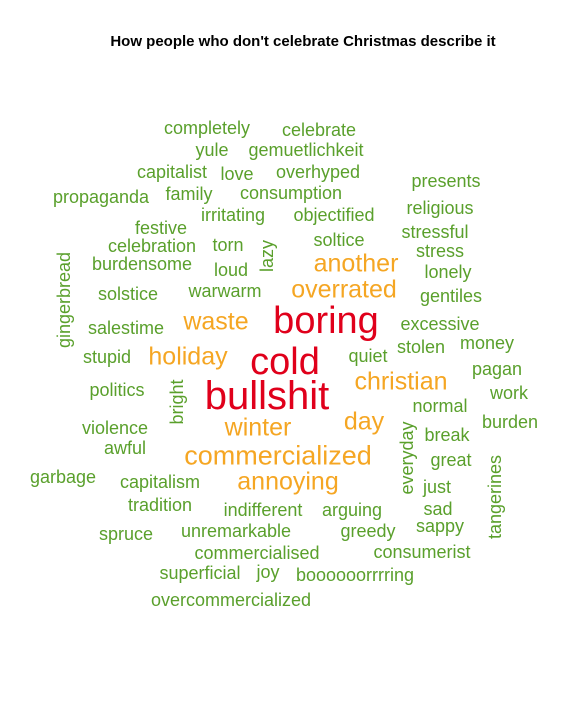 This screenshot has height=720, width=576. What do you see at coordinates (142, 264) in the screenshot?
I see `word-burdensome: burdensome` at bounding box center [142, 264].